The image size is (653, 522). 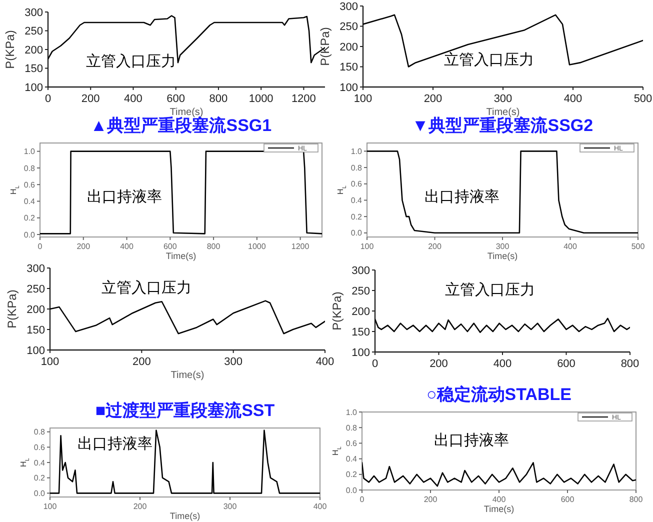 What do you see at coordinates (503, 125) in the screenshot?
I see `chart-title: ▼典型严重段塞流SSG2` at bounding box center [503, 125].